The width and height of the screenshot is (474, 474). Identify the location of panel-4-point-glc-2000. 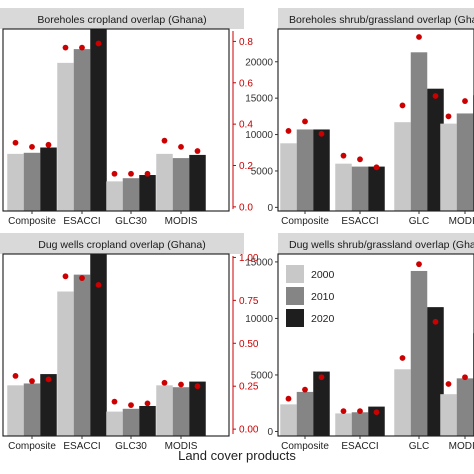
(402, 358).